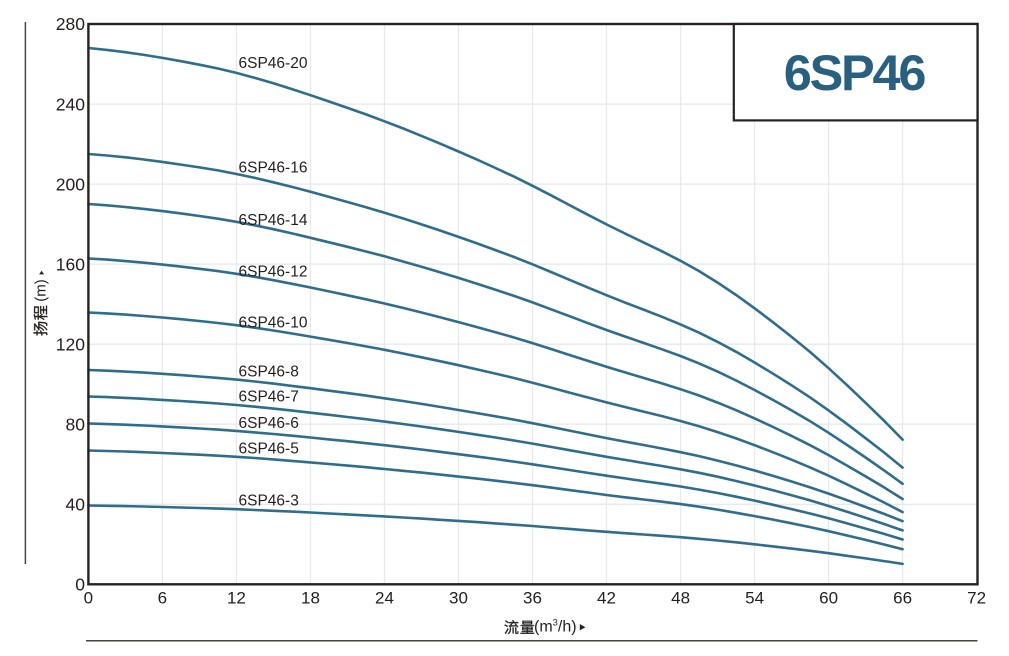 The image size is (1009, 656). Describe the element at coordinates (273, 220) in the screenshot. I see `svg-text: 6SP46-14` at that location.